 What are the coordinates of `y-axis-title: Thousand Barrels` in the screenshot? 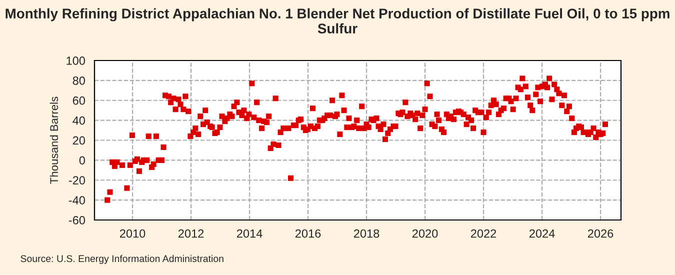 It's located at (54, 140).